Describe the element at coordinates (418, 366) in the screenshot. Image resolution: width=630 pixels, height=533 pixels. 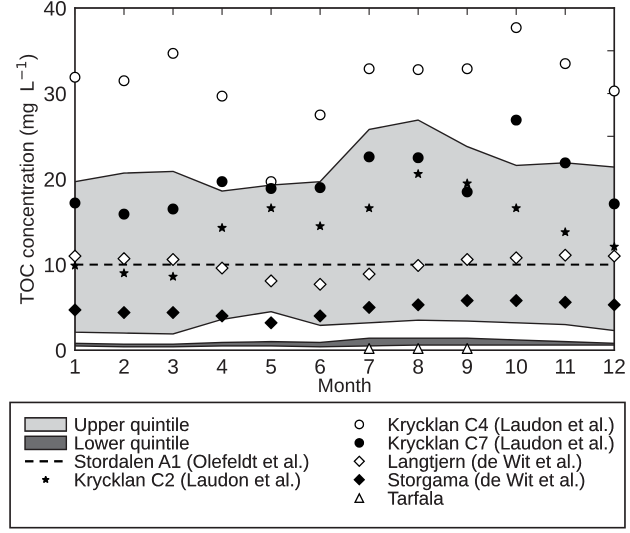
I see `x-tick-label: 8` at that location.